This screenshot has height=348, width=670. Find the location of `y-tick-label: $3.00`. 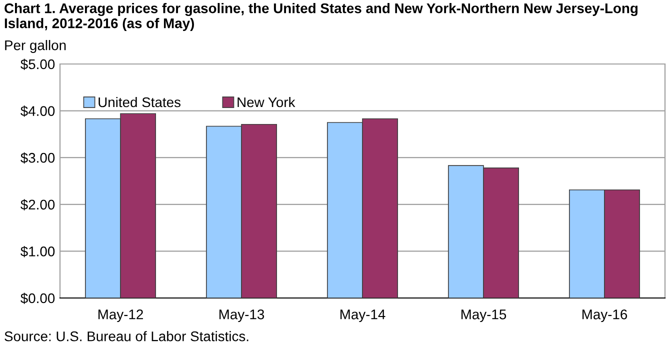

y-tick-label: $3.00 is located at coordinates (37, 158).